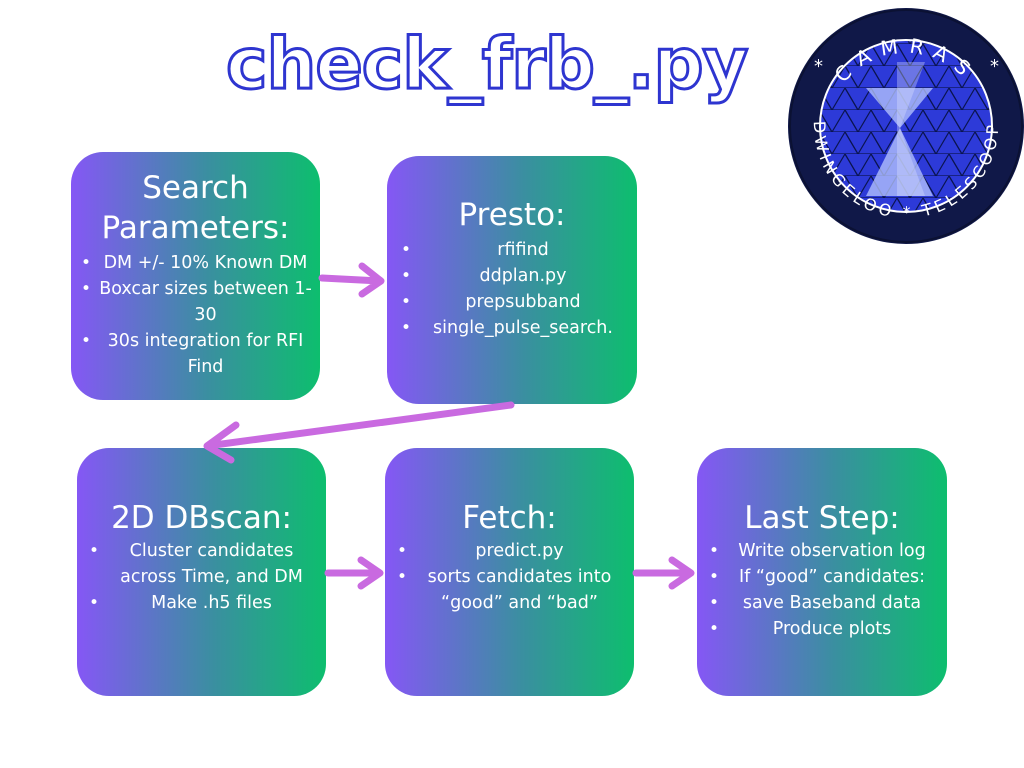 The width and height of the screenshot is (1024, 768). I want to click on list-item: Produce plots, so click(825, 629).